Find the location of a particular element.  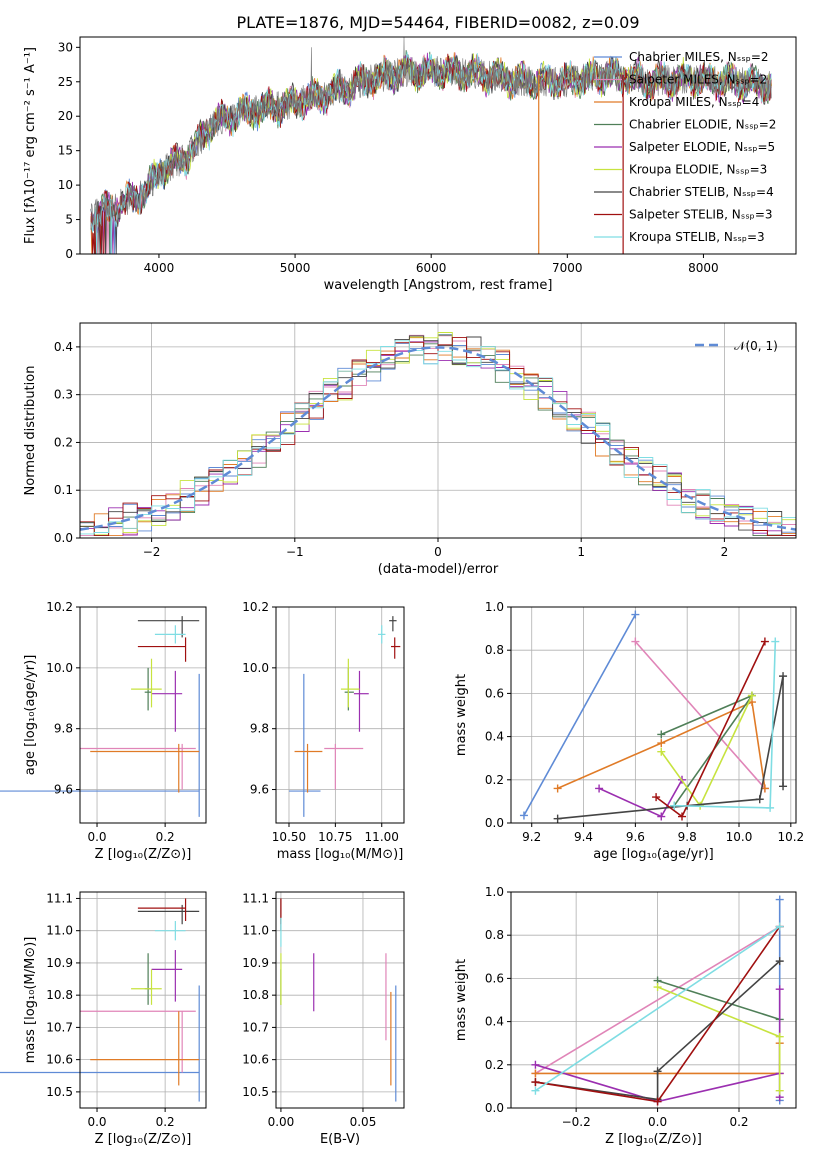

y-tick-label: 5 is located at coordinates (69, 220).